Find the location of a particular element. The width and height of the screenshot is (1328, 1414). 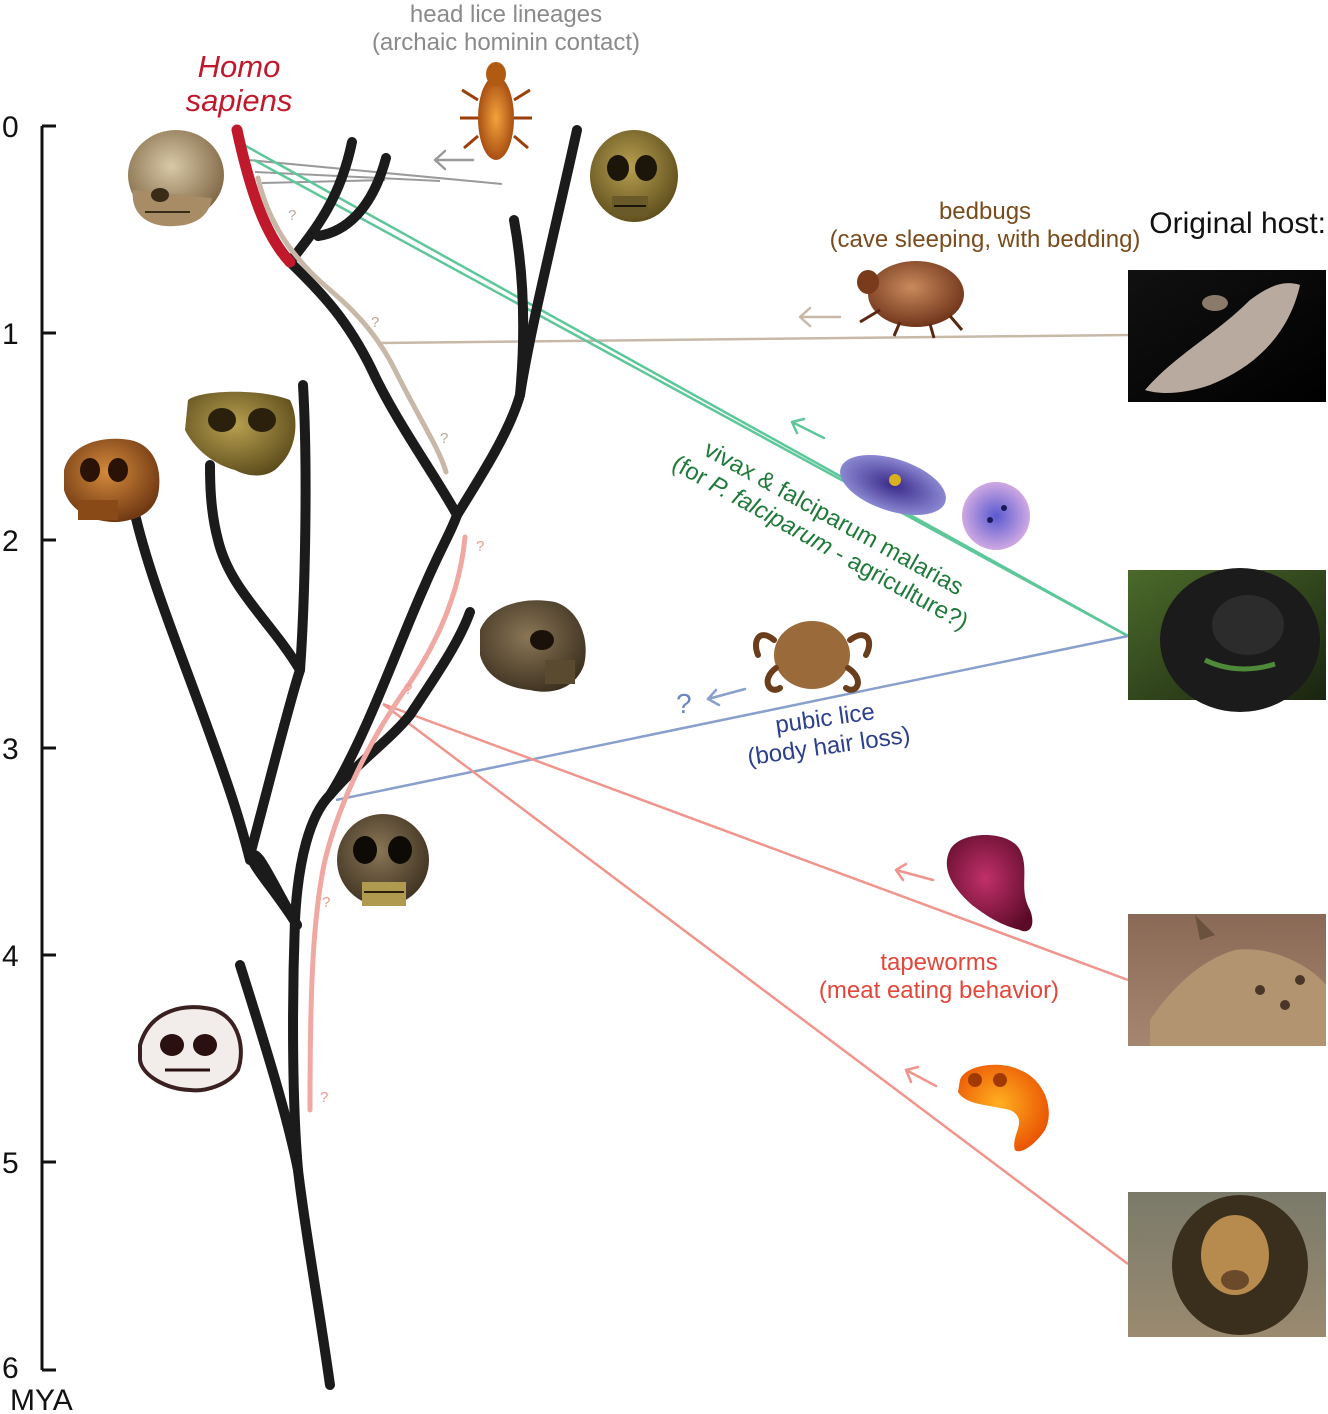

uncertain-lineages is located at coordinates (361, 644).